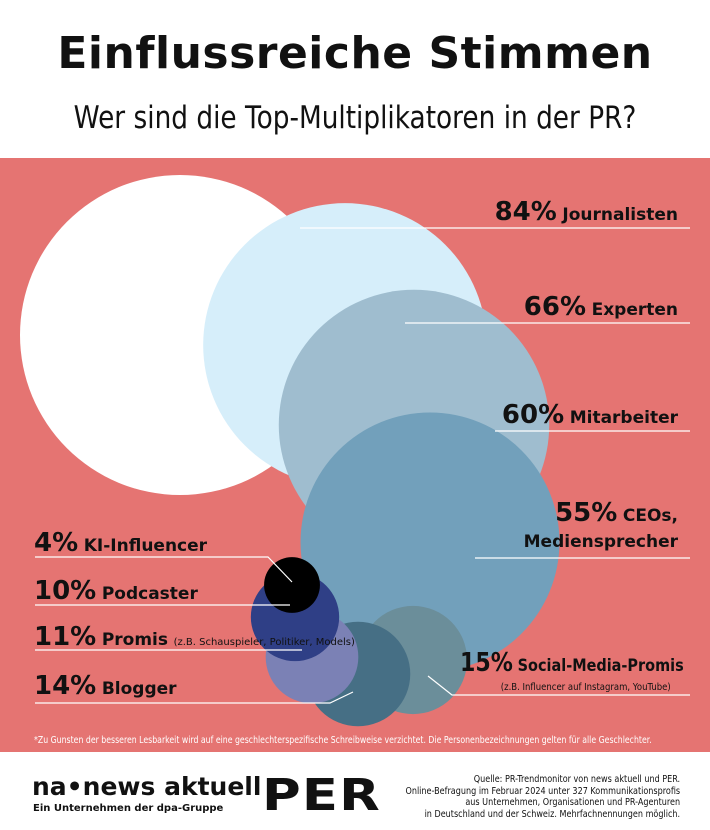  What do you see at coordinates (128, 808) in the screenshot?
I see `news-aktuell-tagline: Ein Unternehmen der dpa-Gruppe` at bounding box center [128, 808].